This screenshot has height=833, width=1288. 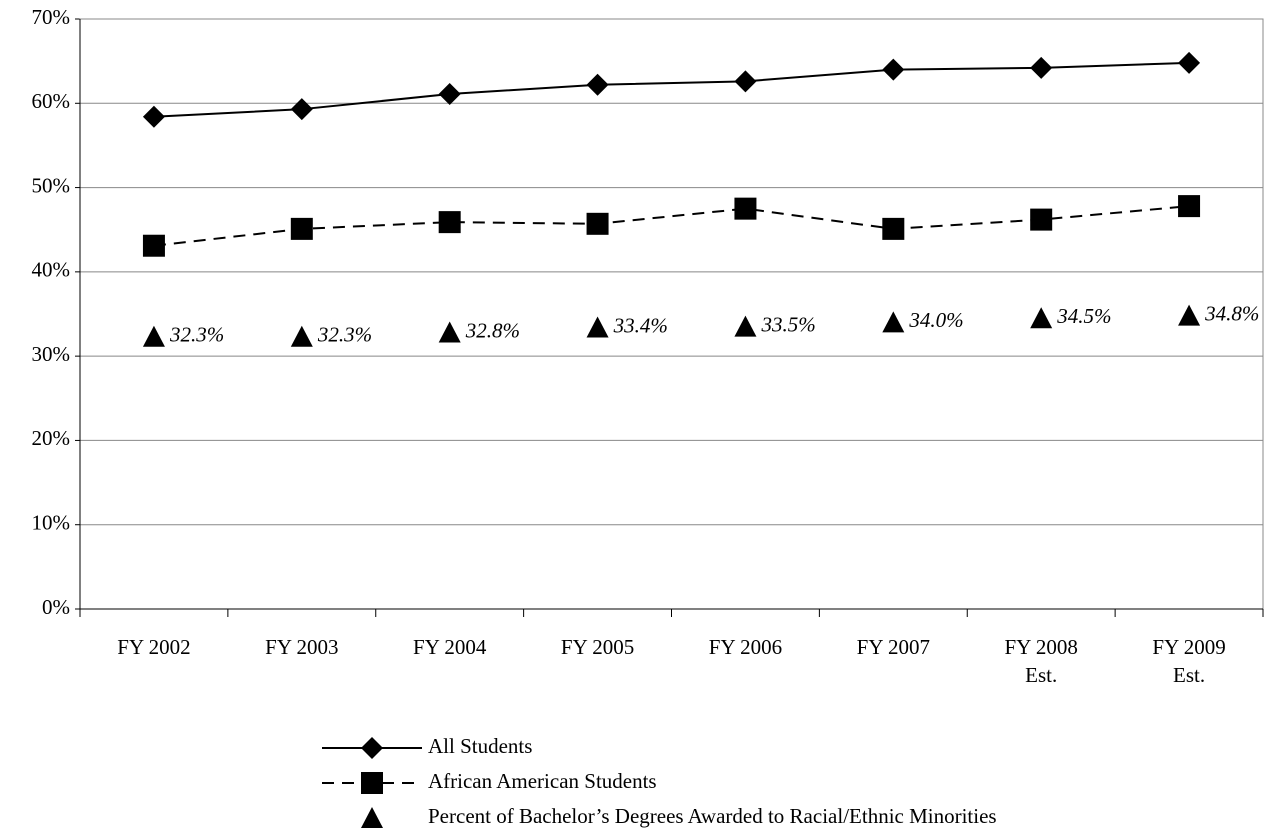 What do you see at coordinates (1231, 313) in the screenshot?
I see `data-label: 34.8%` at bounding box center [1231, 313].